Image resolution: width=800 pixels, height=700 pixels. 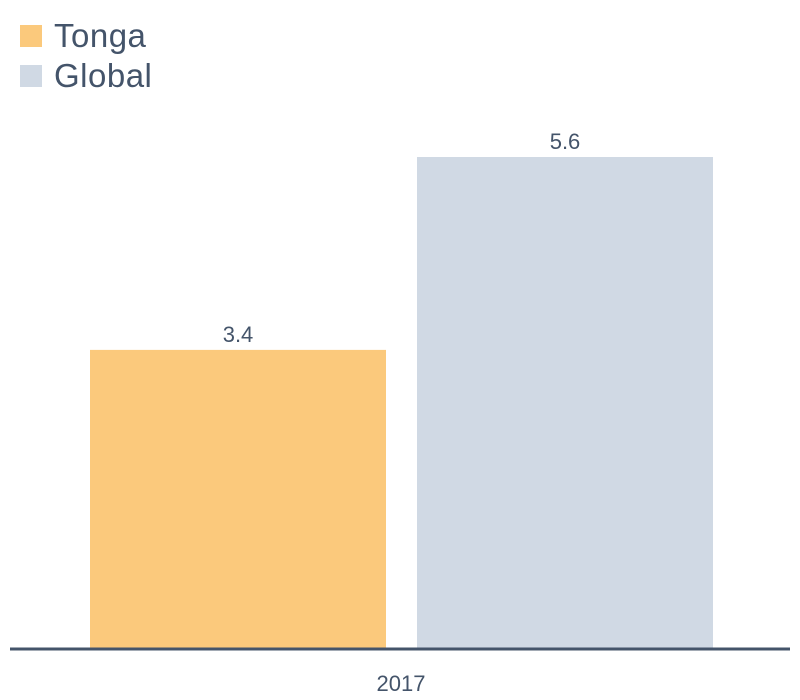 What do you see at coordinates (565, 141) in the screenshot?
I see `bar-value-label-global: 5.6` at bounding box center [565, 141].